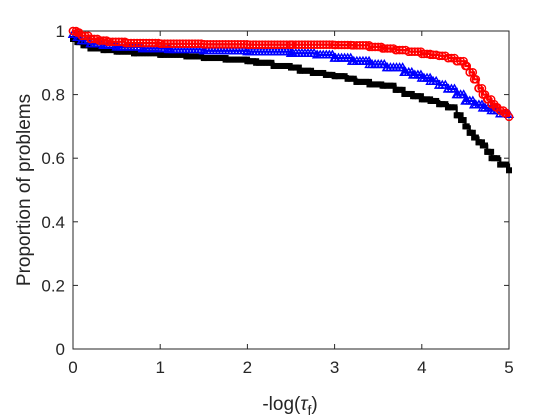 This screenshot has width=560, height=420. What do you see at coordinates (289, 406) in the screenshot?
I see `x-axis-label: -log(τf)` at bounding box center [289, 406].